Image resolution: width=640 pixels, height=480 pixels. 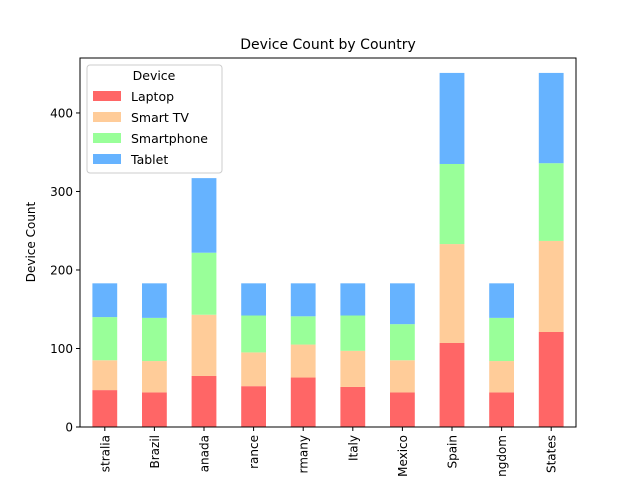 What do you see at coordinates (205, 453) in the screenshot?
I see `x-tick-label: anada` at bounding box center [205, 453].